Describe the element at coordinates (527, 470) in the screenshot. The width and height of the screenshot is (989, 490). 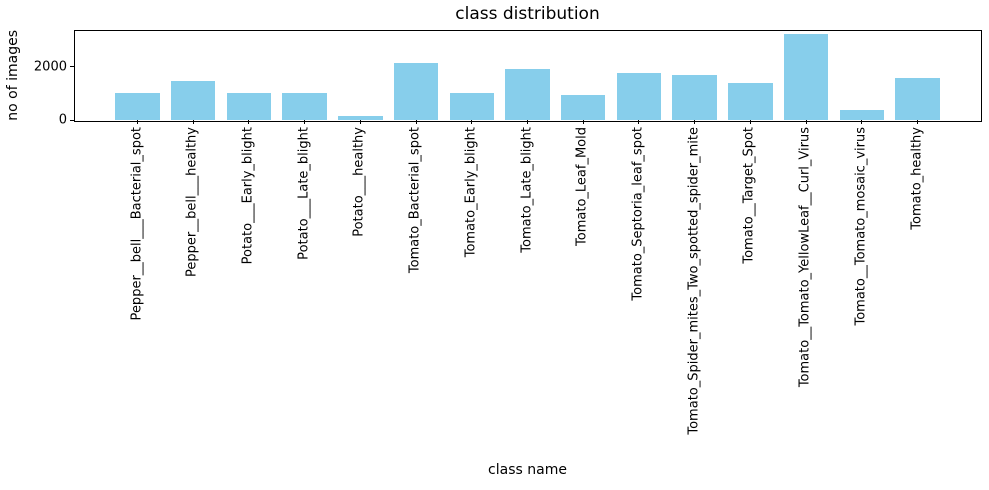
I see `x-axis-label: class name` at that location.